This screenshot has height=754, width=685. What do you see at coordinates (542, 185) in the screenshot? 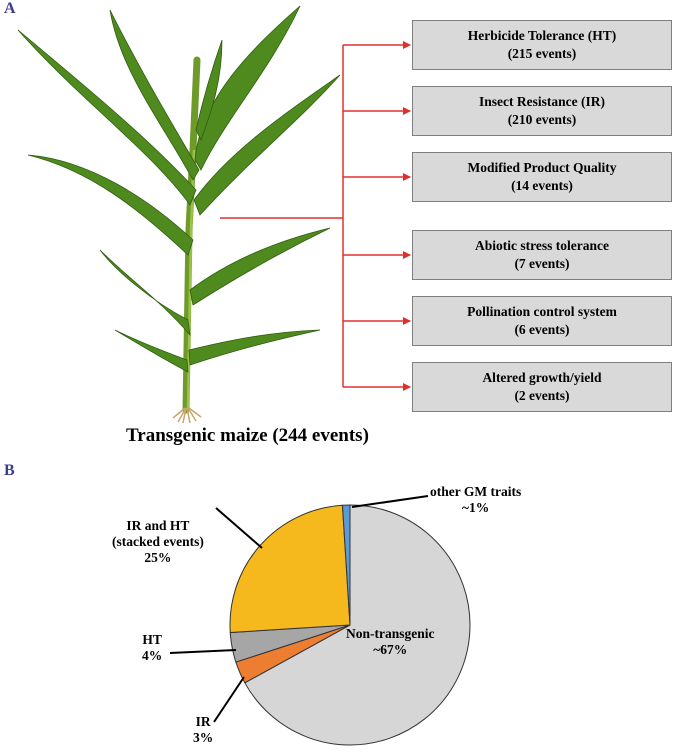
I see `trait-events: (14 events)` at bounding box center [542, 185].